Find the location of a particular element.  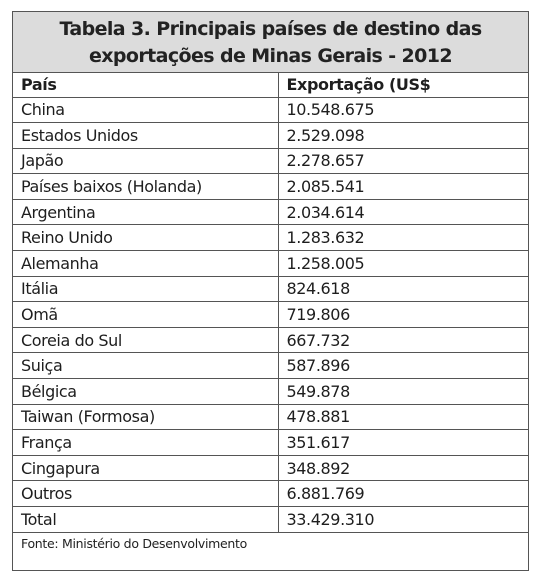

table-row: China 10.548.675 is located at coordinates (270, 109).